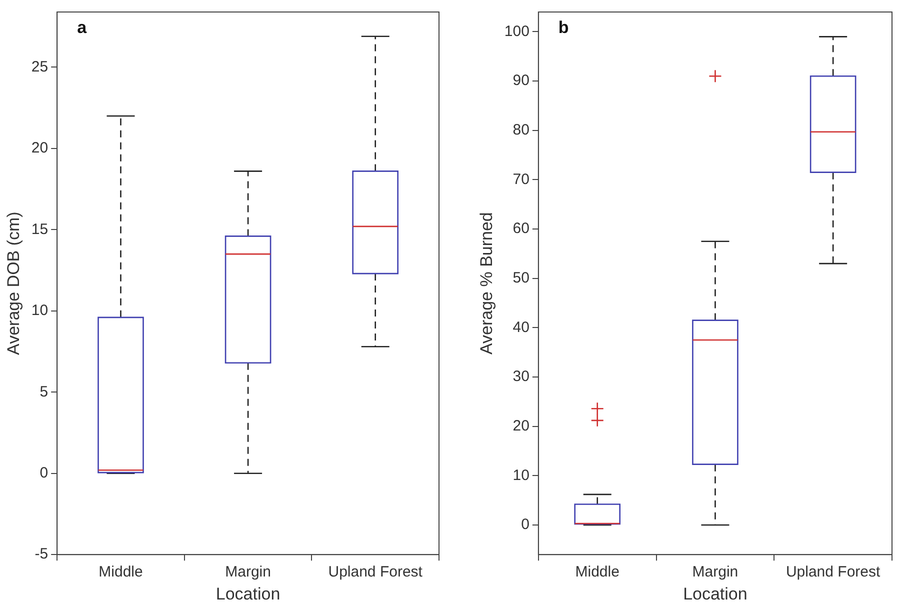 The height and width of the screenshot is (609, 907). Describe the element at coordinates (44, 391) in the screenshot. I see `y-tick-label: 5` at that location.